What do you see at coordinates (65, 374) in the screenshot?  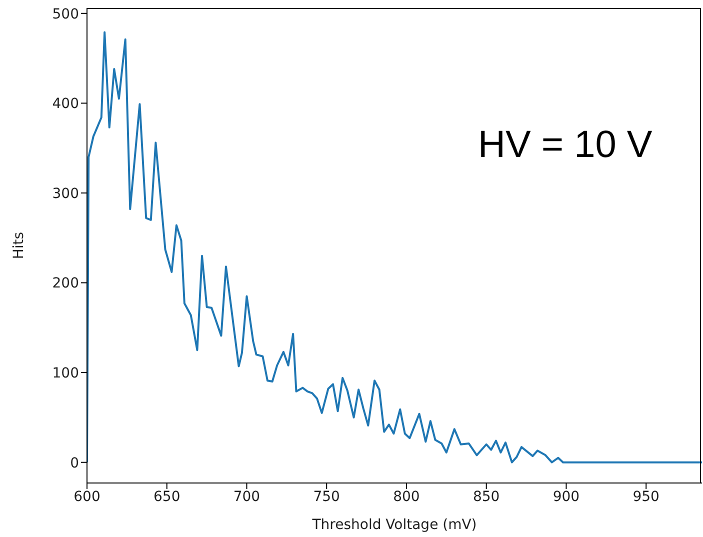 I see `y-tick-label: 100` at bounding box center [65, 374].